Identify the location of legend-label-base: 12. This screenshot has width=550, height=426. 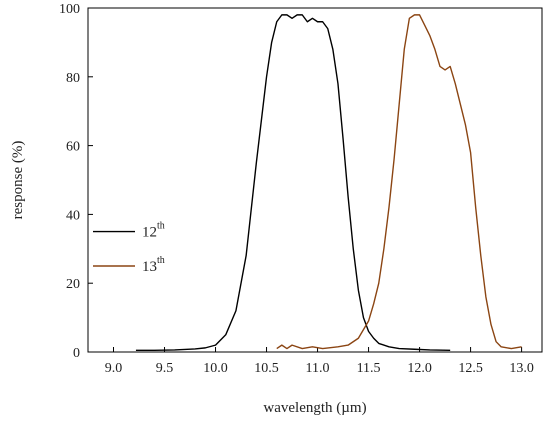
(149, 233).